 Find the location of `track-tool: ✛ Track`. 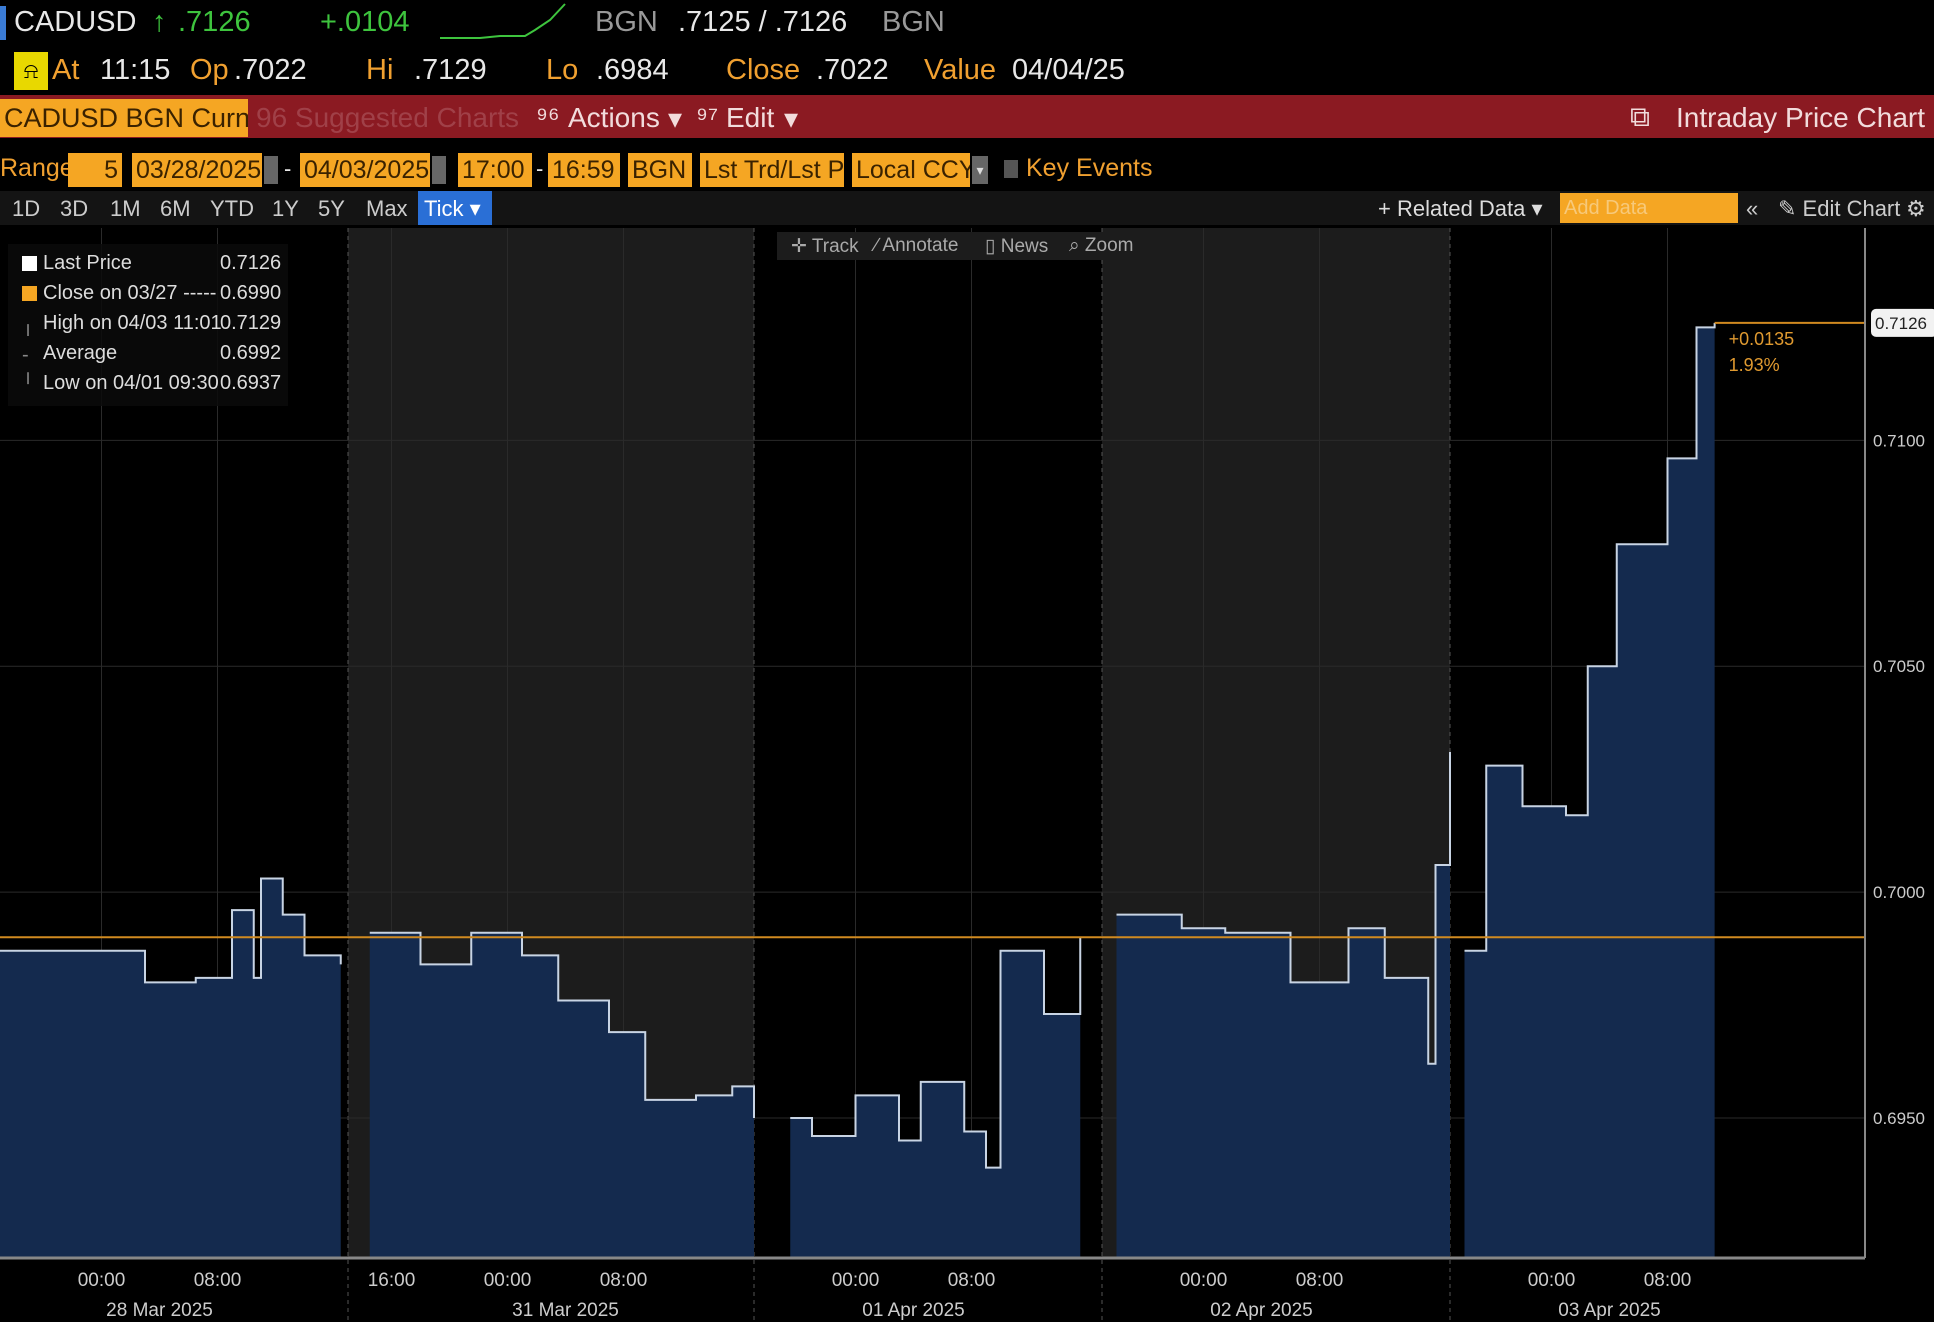

track-tool: ✛ Track is located at coordinates (825, 246).